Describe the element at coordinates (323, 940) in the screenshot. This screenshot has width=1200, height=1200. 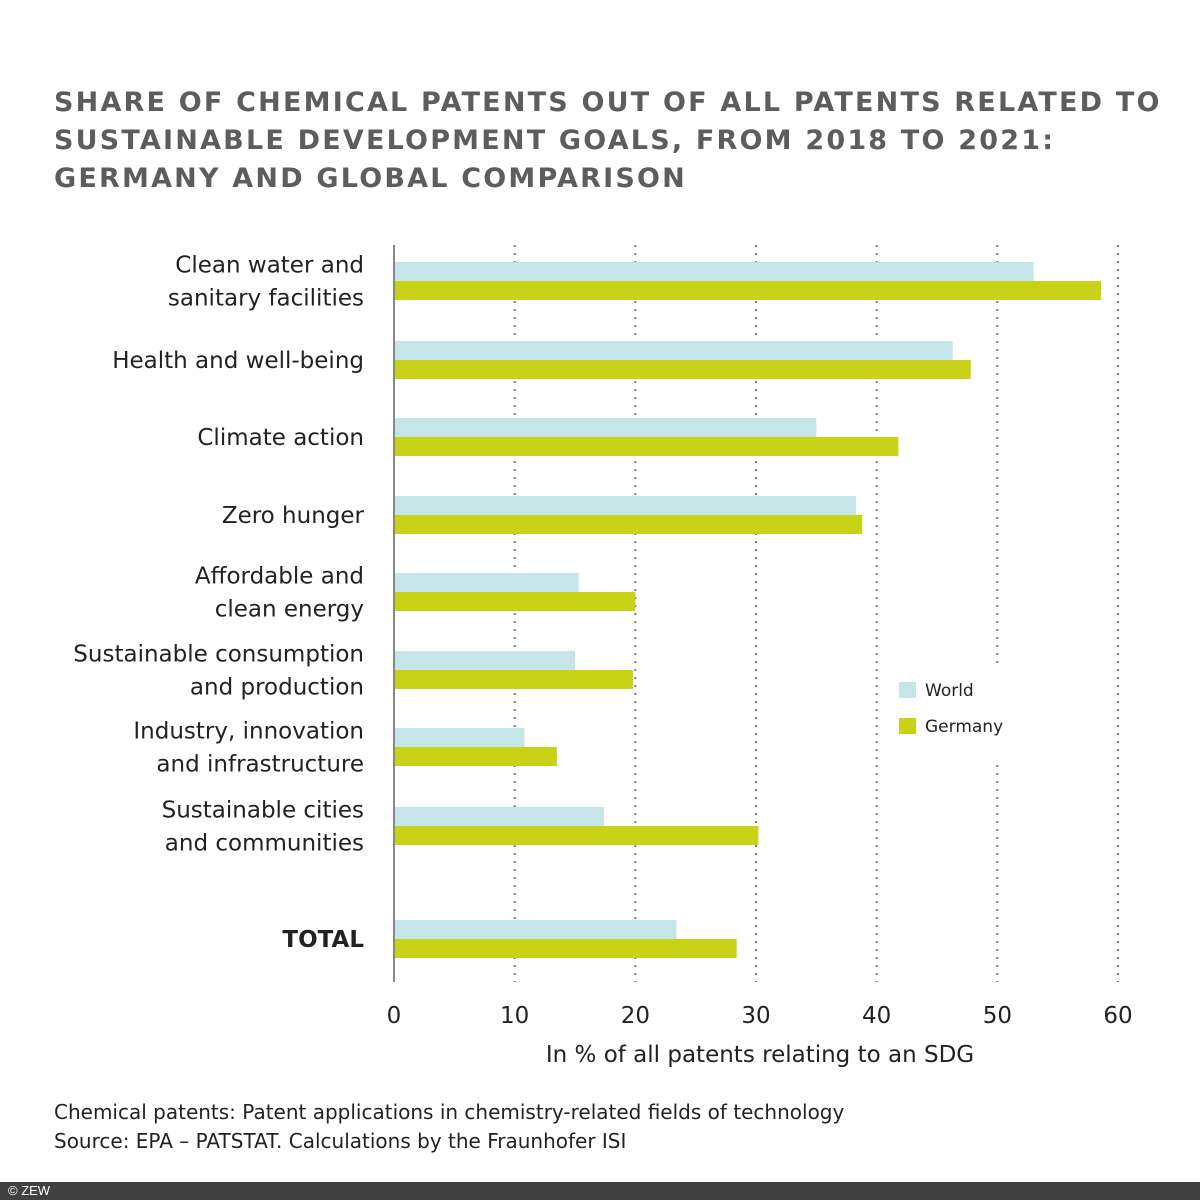
I see `category-label: TOTAL` at that location.